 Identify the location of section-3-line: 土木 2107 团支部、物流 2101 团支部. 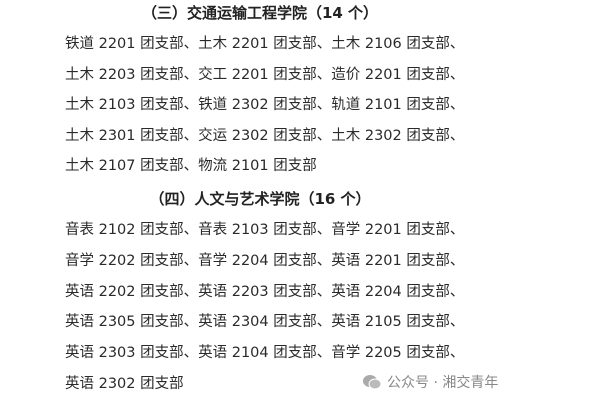
(191, 166).